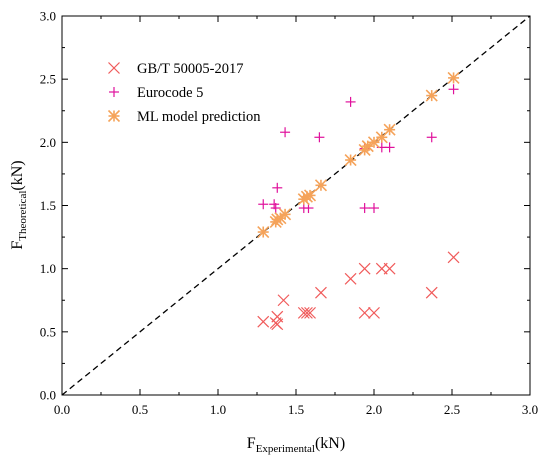 Image resolution: width=550 pixels, height=462 pixels. I want to click on legend-label-eurocode: Eurocode 5, so click(170, 93).